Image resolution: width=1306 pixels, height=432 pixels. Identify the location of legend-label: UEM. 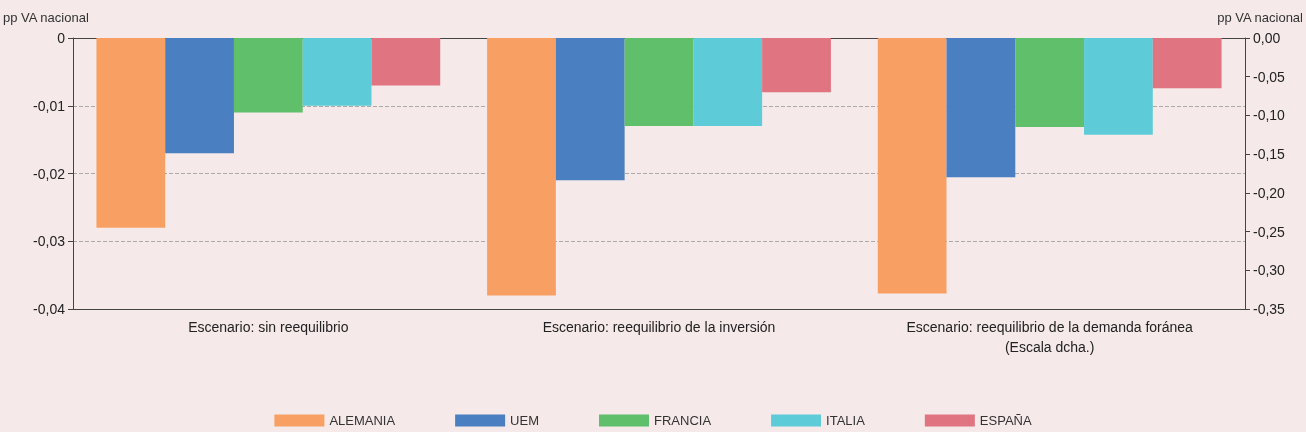
(525, 420).